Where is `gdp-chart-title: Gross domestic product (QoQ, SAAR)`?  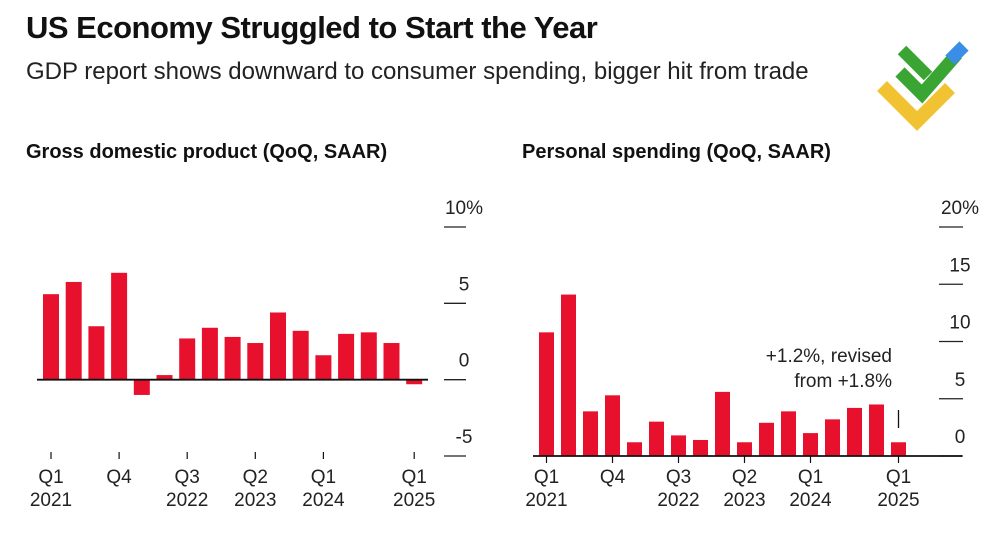
gdp-chart-title: Gross domestic product (QoQ, SAAR) is located at coordinates (207, 152).